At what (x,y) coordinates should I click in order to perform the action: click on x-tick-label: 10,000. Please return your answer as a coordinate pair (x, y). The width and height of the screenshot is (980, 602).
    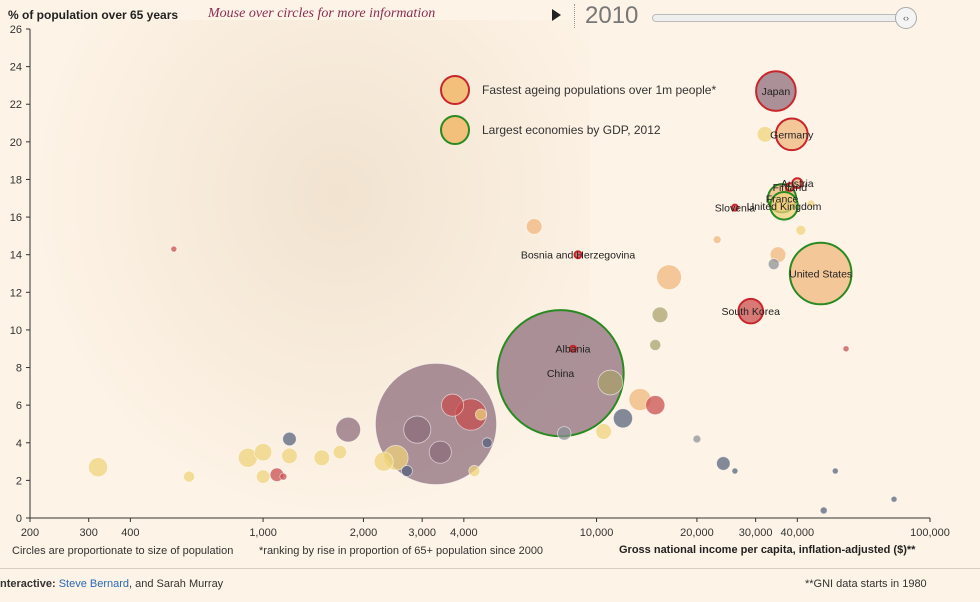
    Looking at the image, I should click on (597, 533).